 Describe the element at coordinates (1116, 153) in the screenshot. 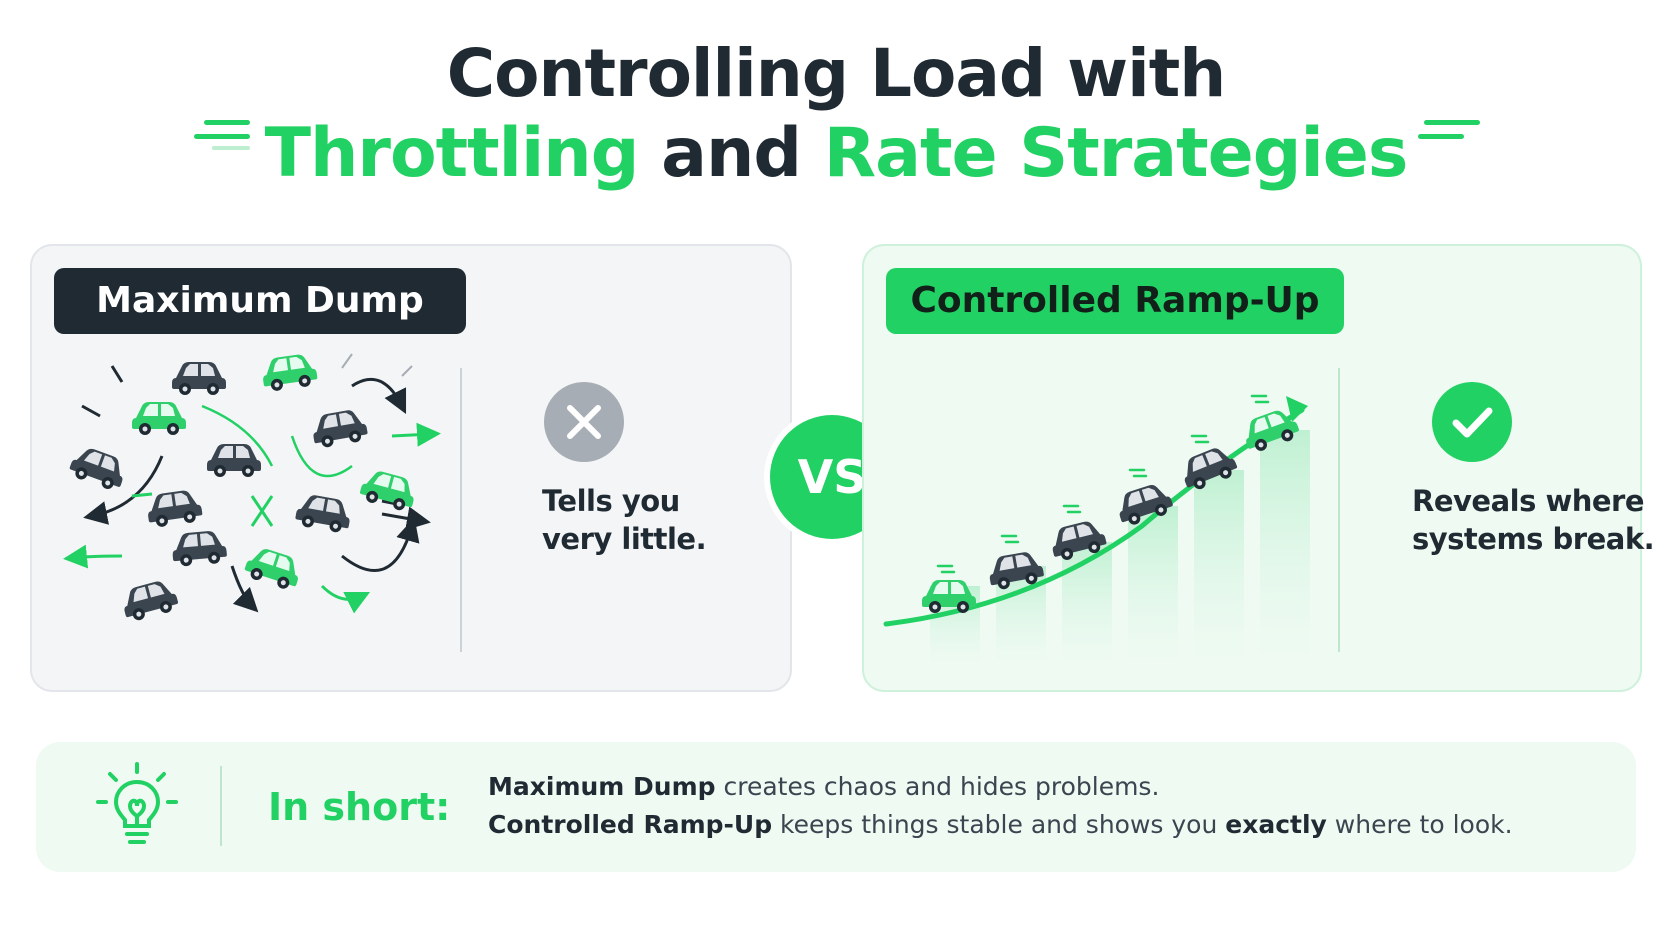

I see `title-rate-strategies: Rate Strategies` at that location.